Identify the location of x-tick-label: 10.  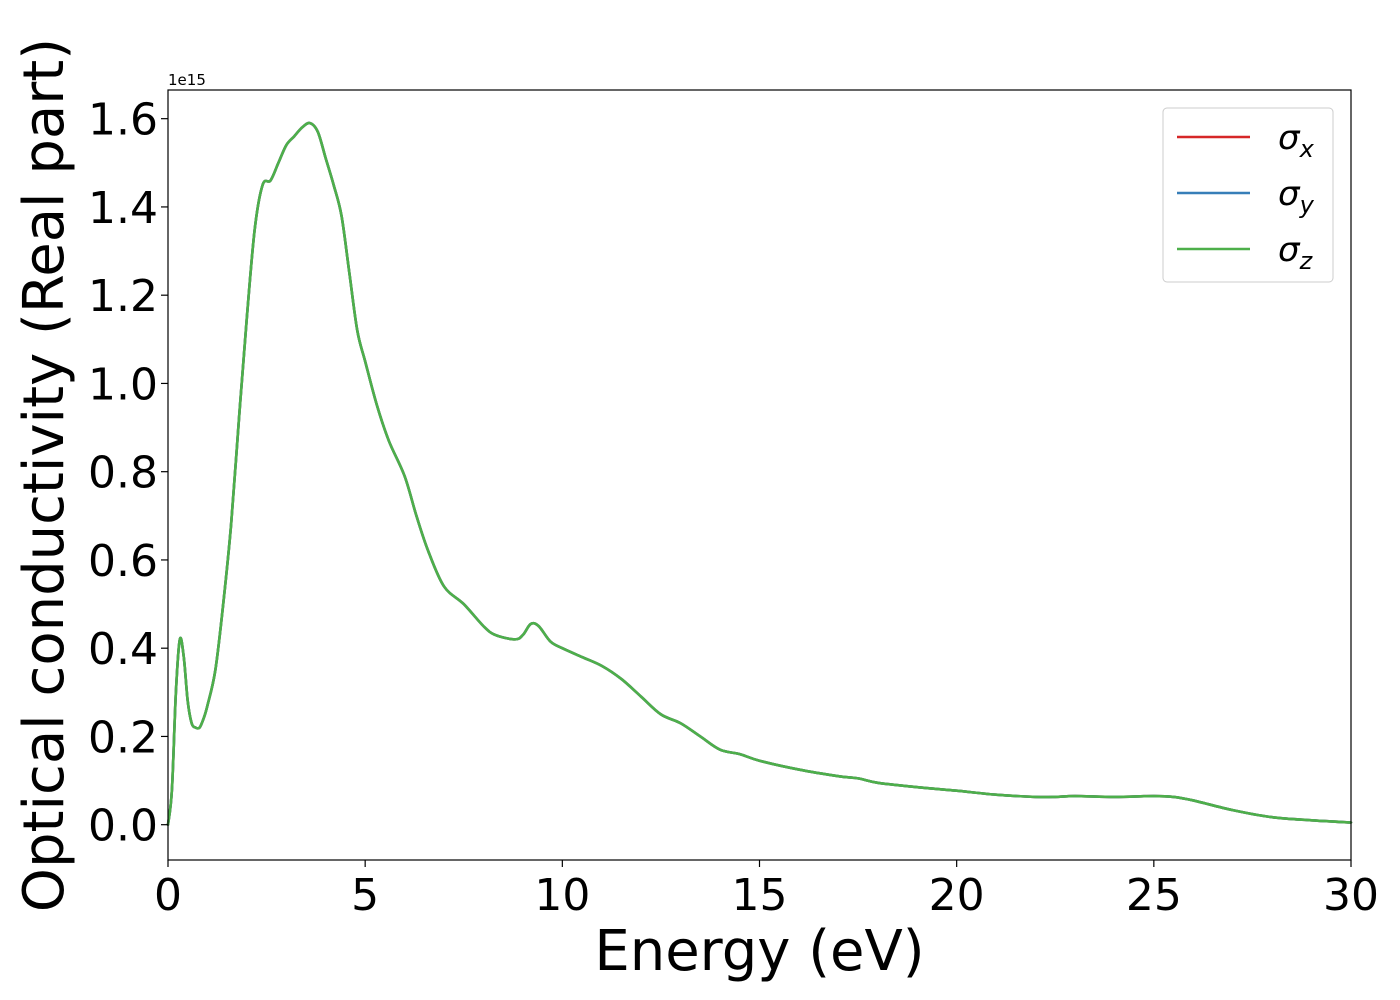
(562, 895).